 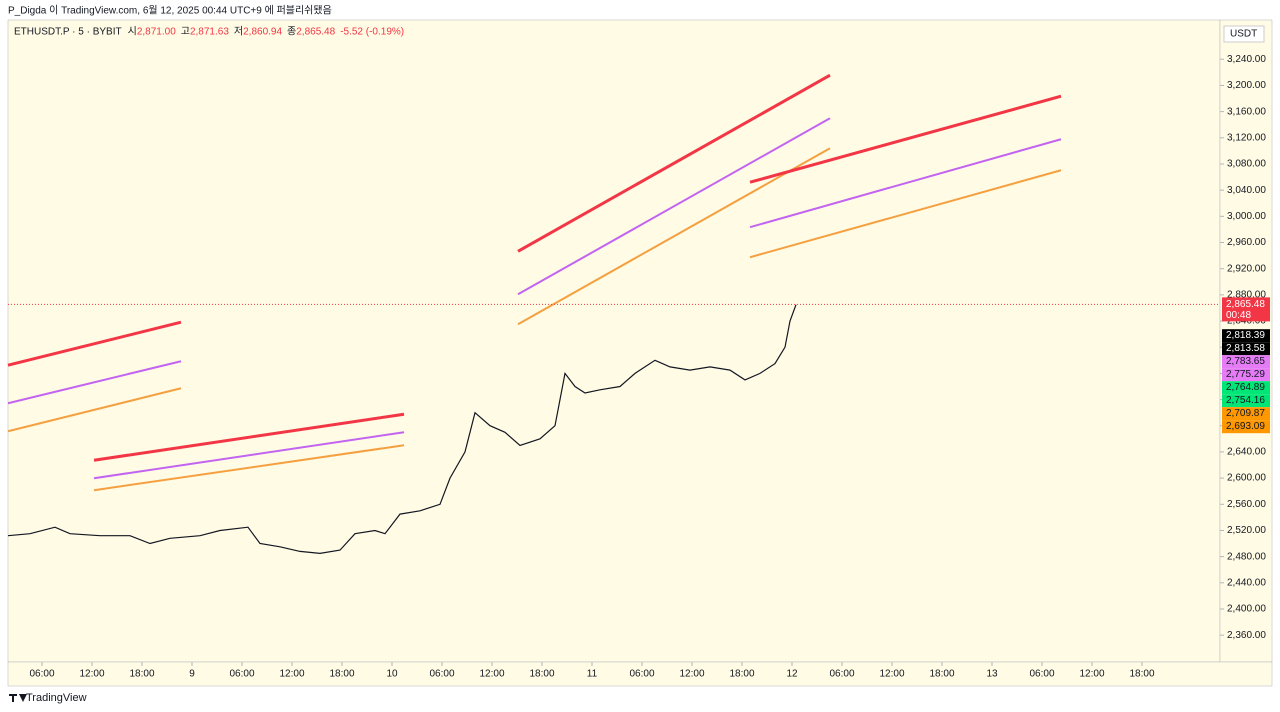 What do you see at coordinates (1238, 315) in the screenshot?
I see `countdown: 00:48` at bounding box center [1238, 315].